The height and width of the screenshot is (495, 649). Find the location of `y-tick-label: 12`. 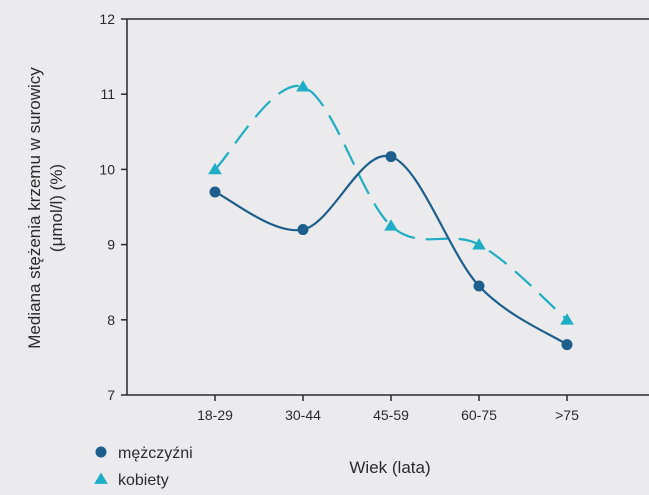

y-tick-label: 12 is located at coordinates (107, 19).